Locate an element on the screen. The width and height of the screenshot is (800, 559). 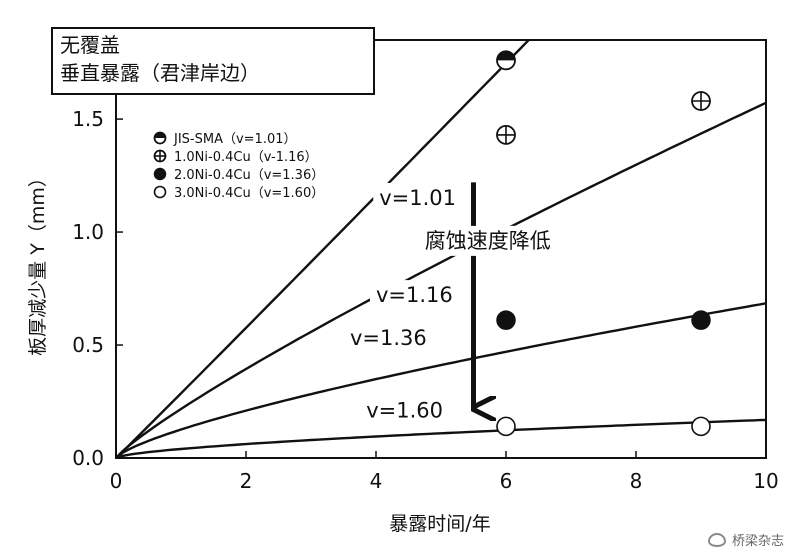
annotation-bg is located at coordinates (486, 240).